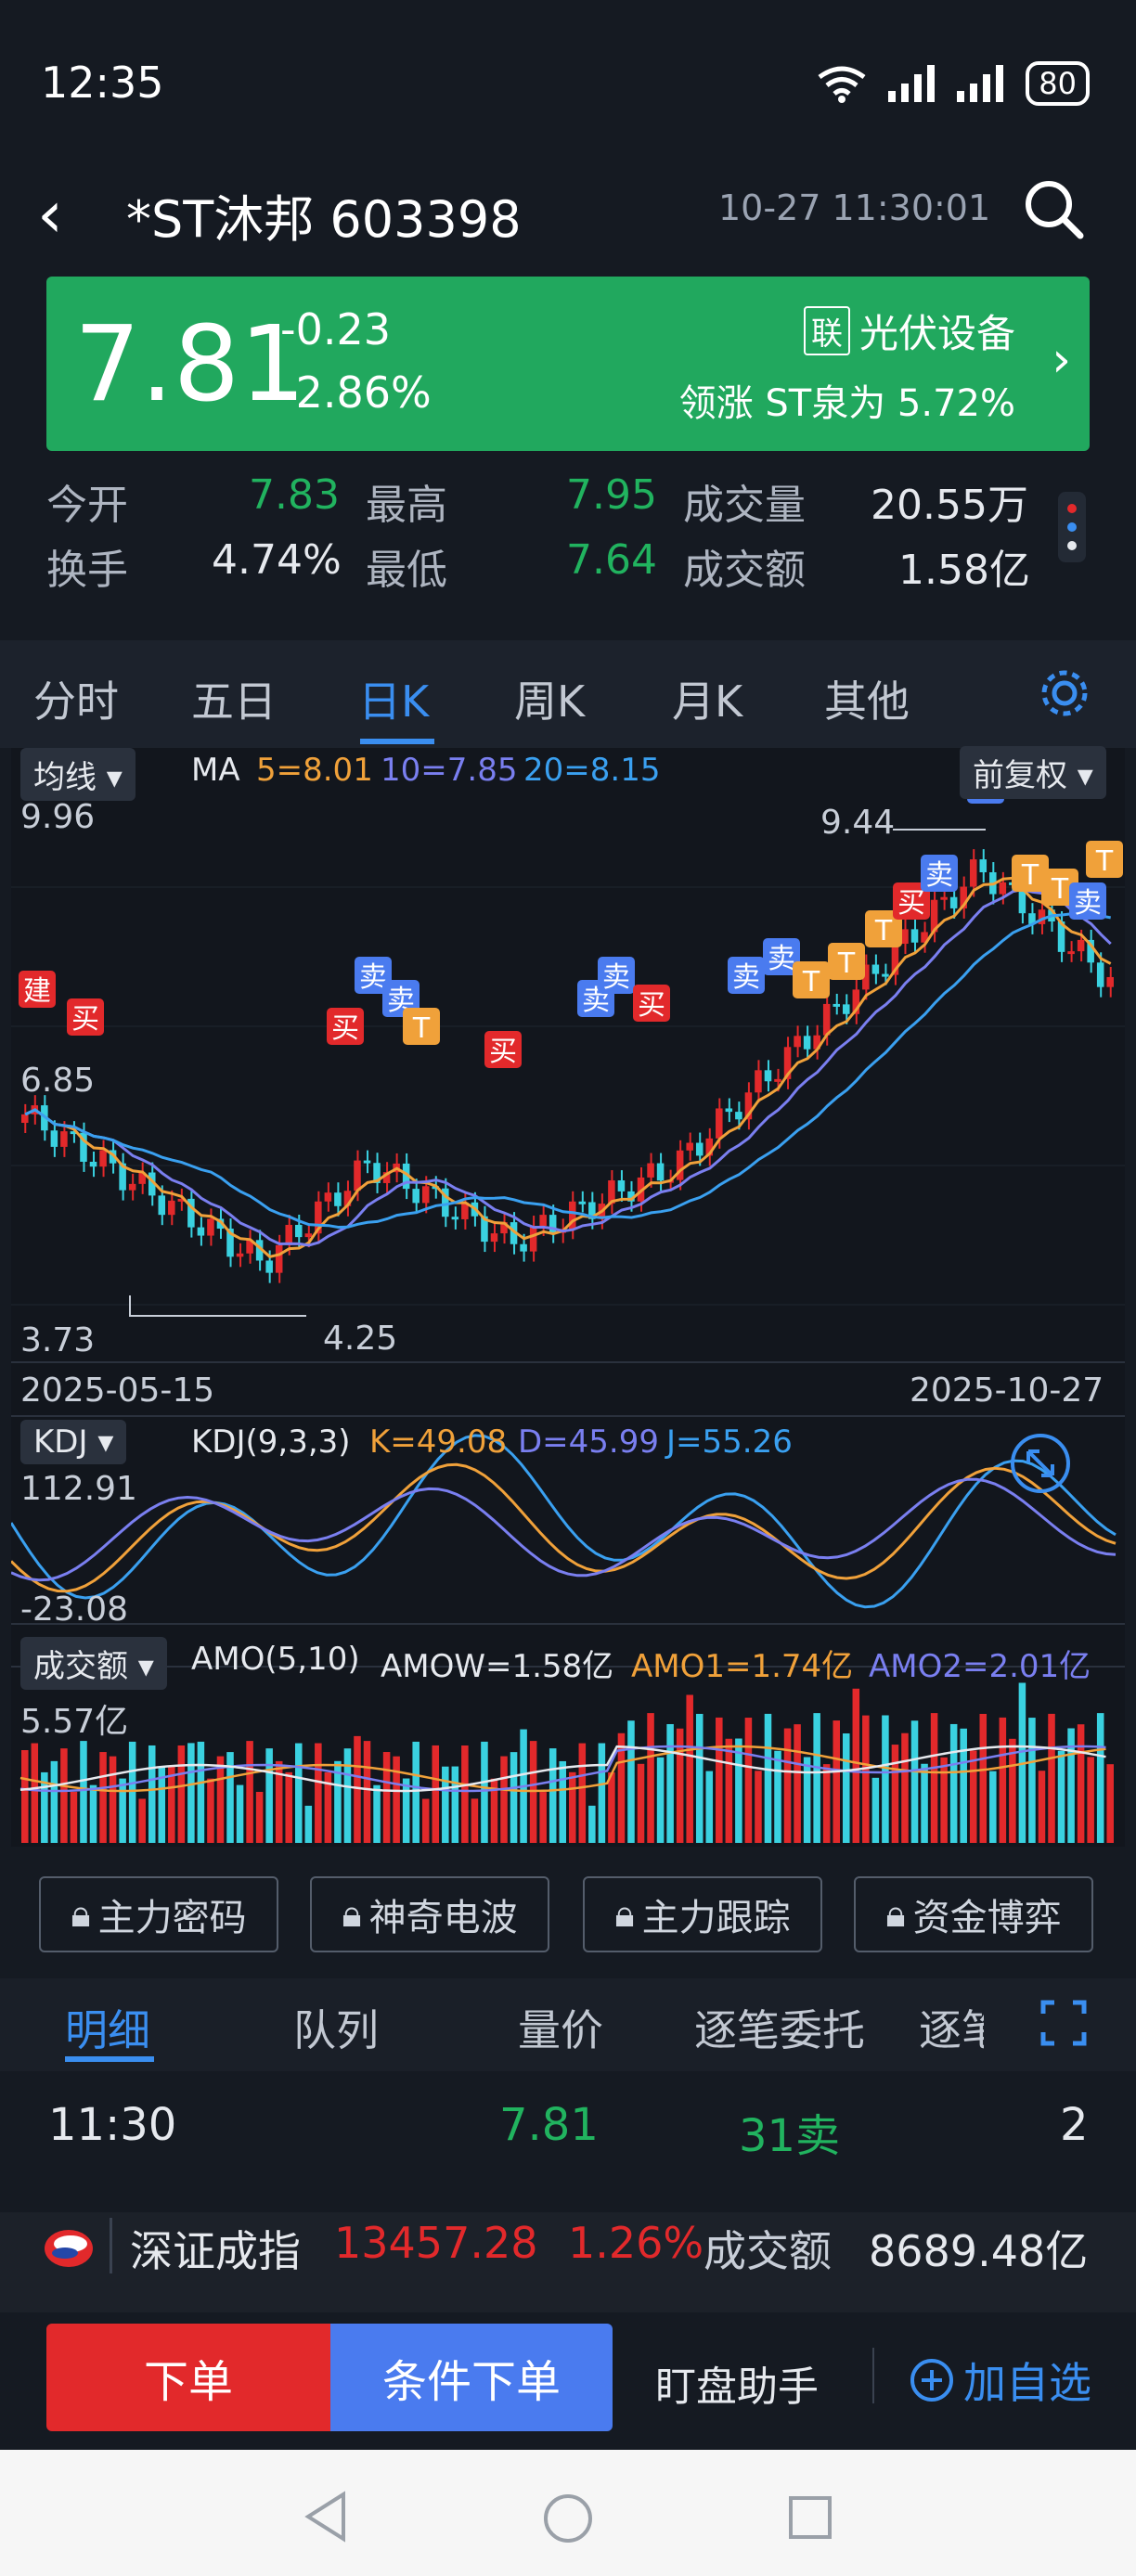 Image resolution: width=1136 pixels, height=2576 pixels. What do you see at coordinates (560, 2030) in the screenshot?
I see `tab-volume-price: 量价` at bounding box center [560, 2030].